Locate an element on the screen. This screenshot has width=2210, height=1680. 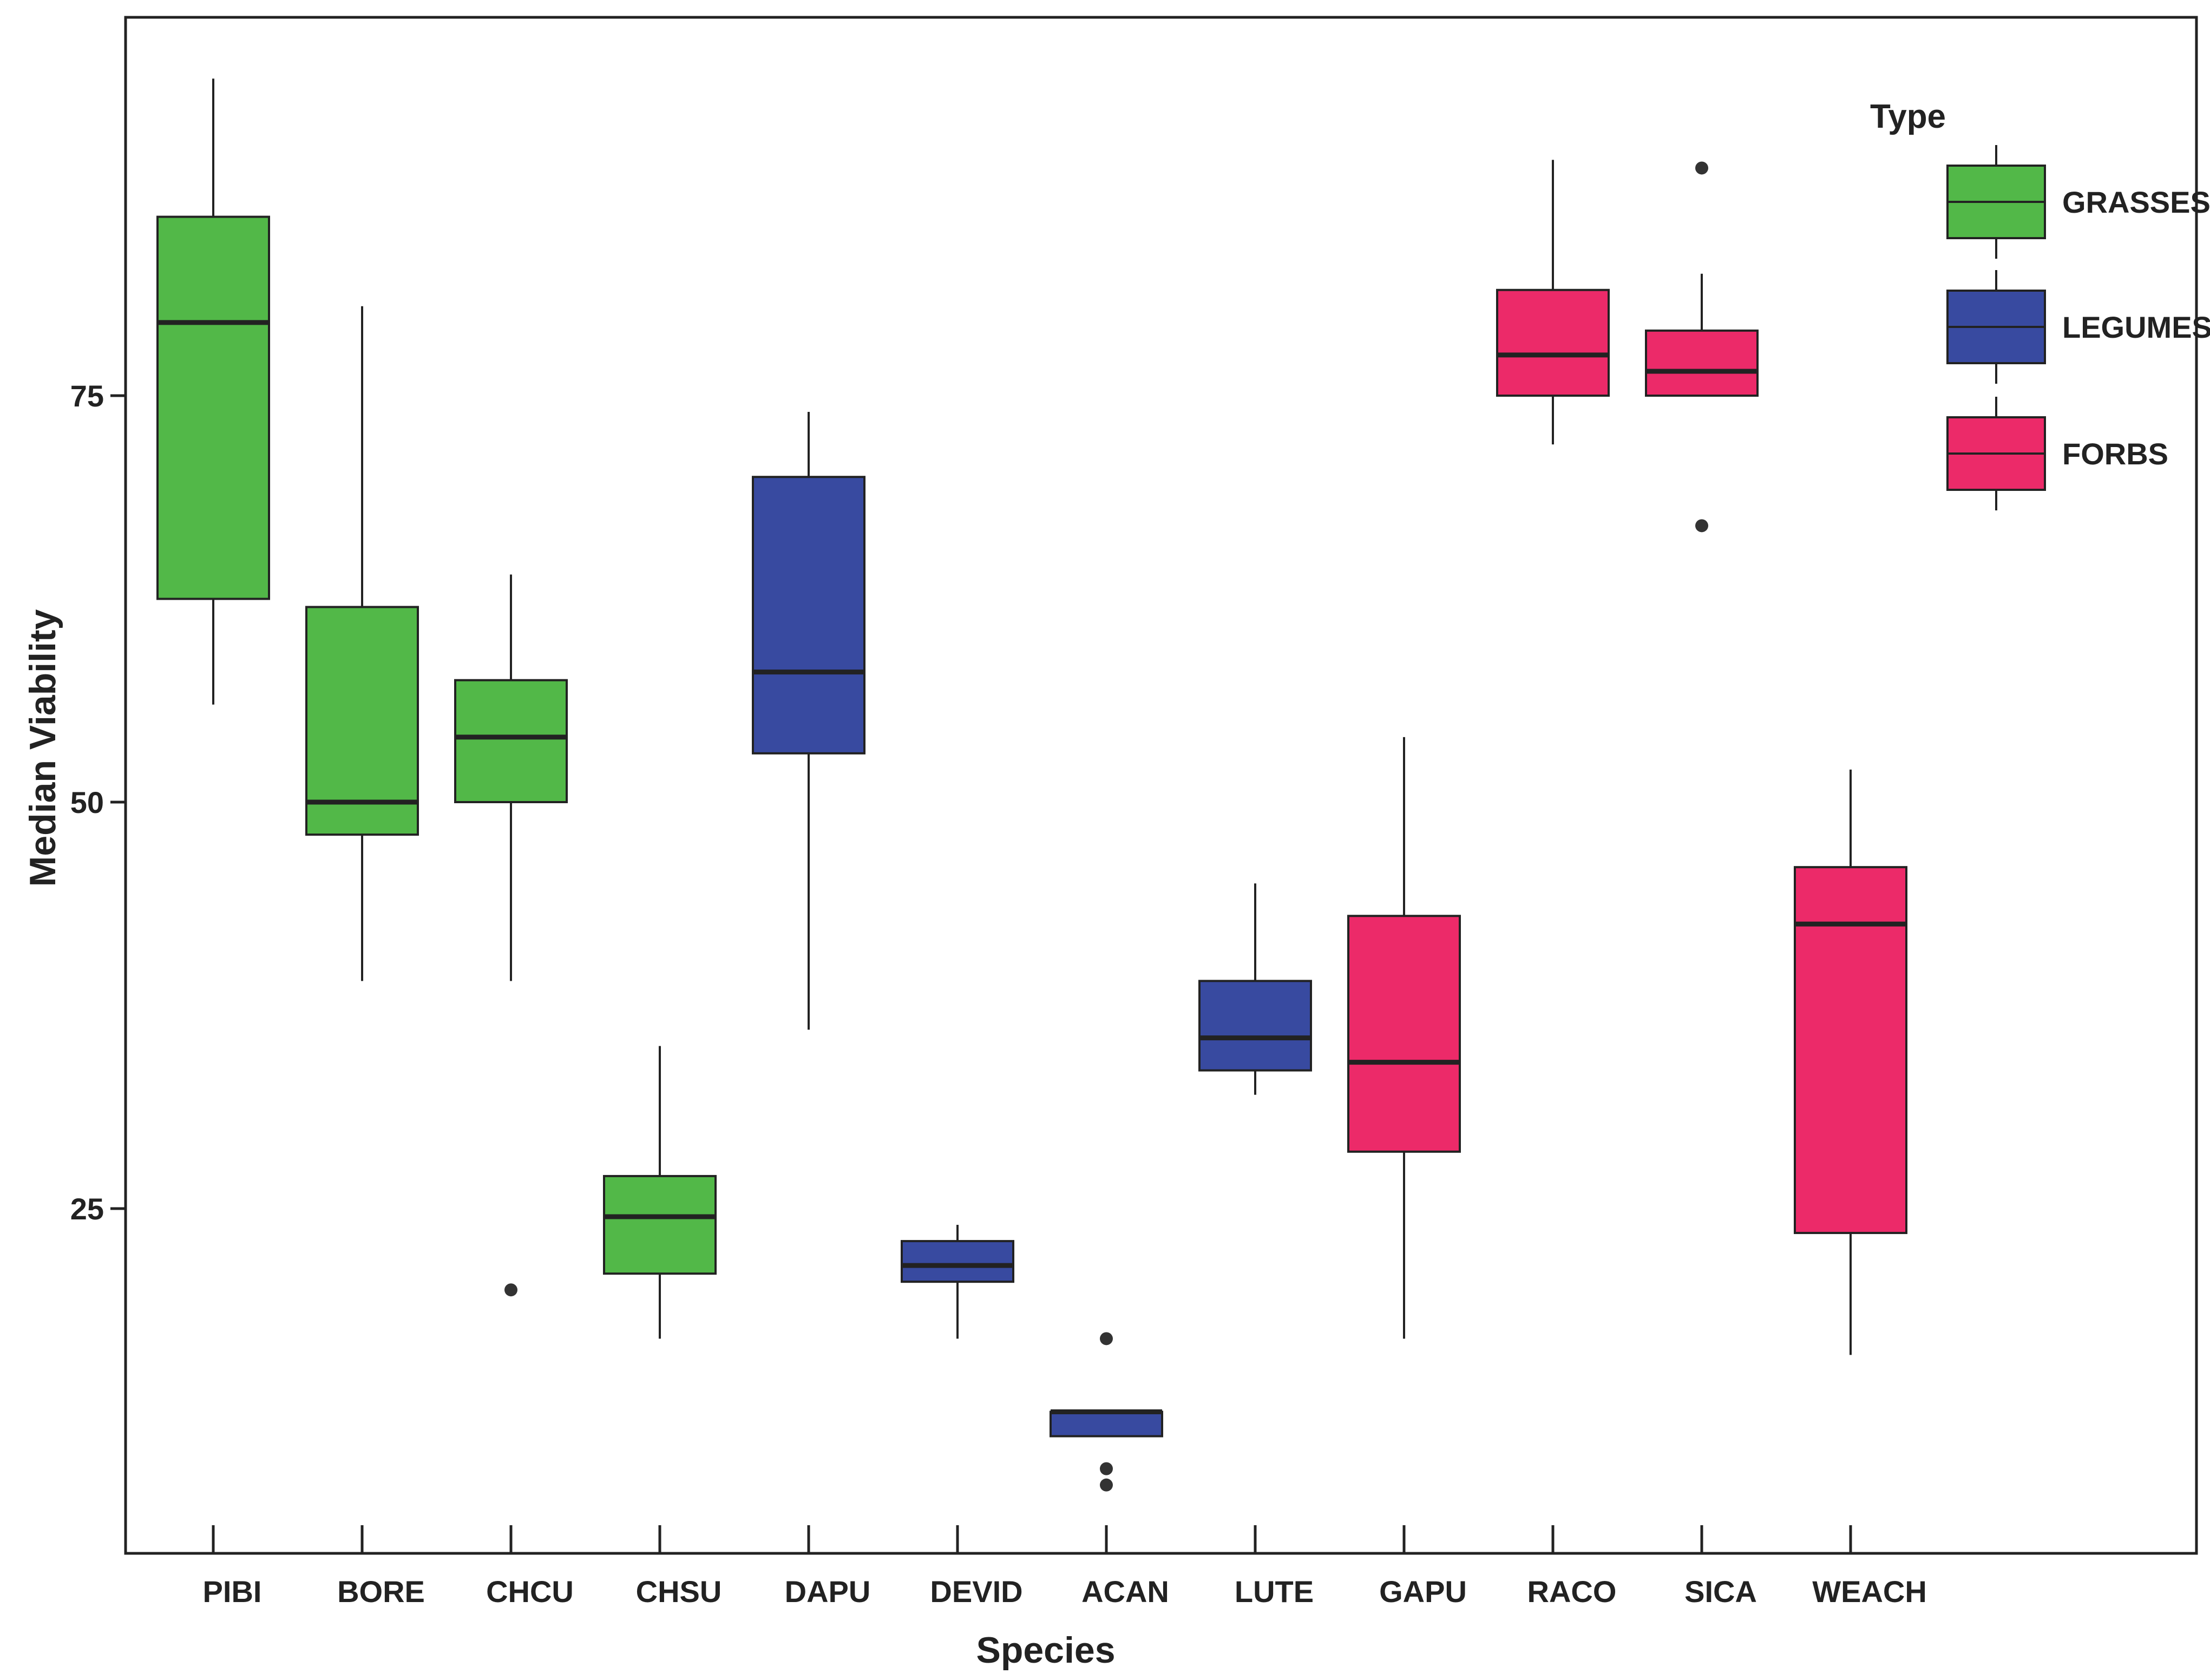
x-tick-label: WEACH is located at coordinates (1870, 1591).